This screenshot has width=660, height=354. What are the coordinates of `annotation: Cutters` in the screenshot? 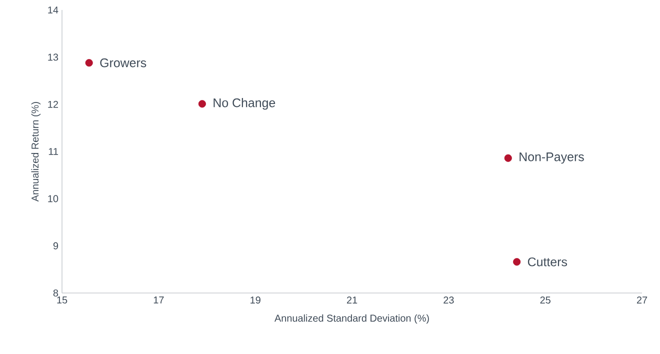 It's located at (548, 261).